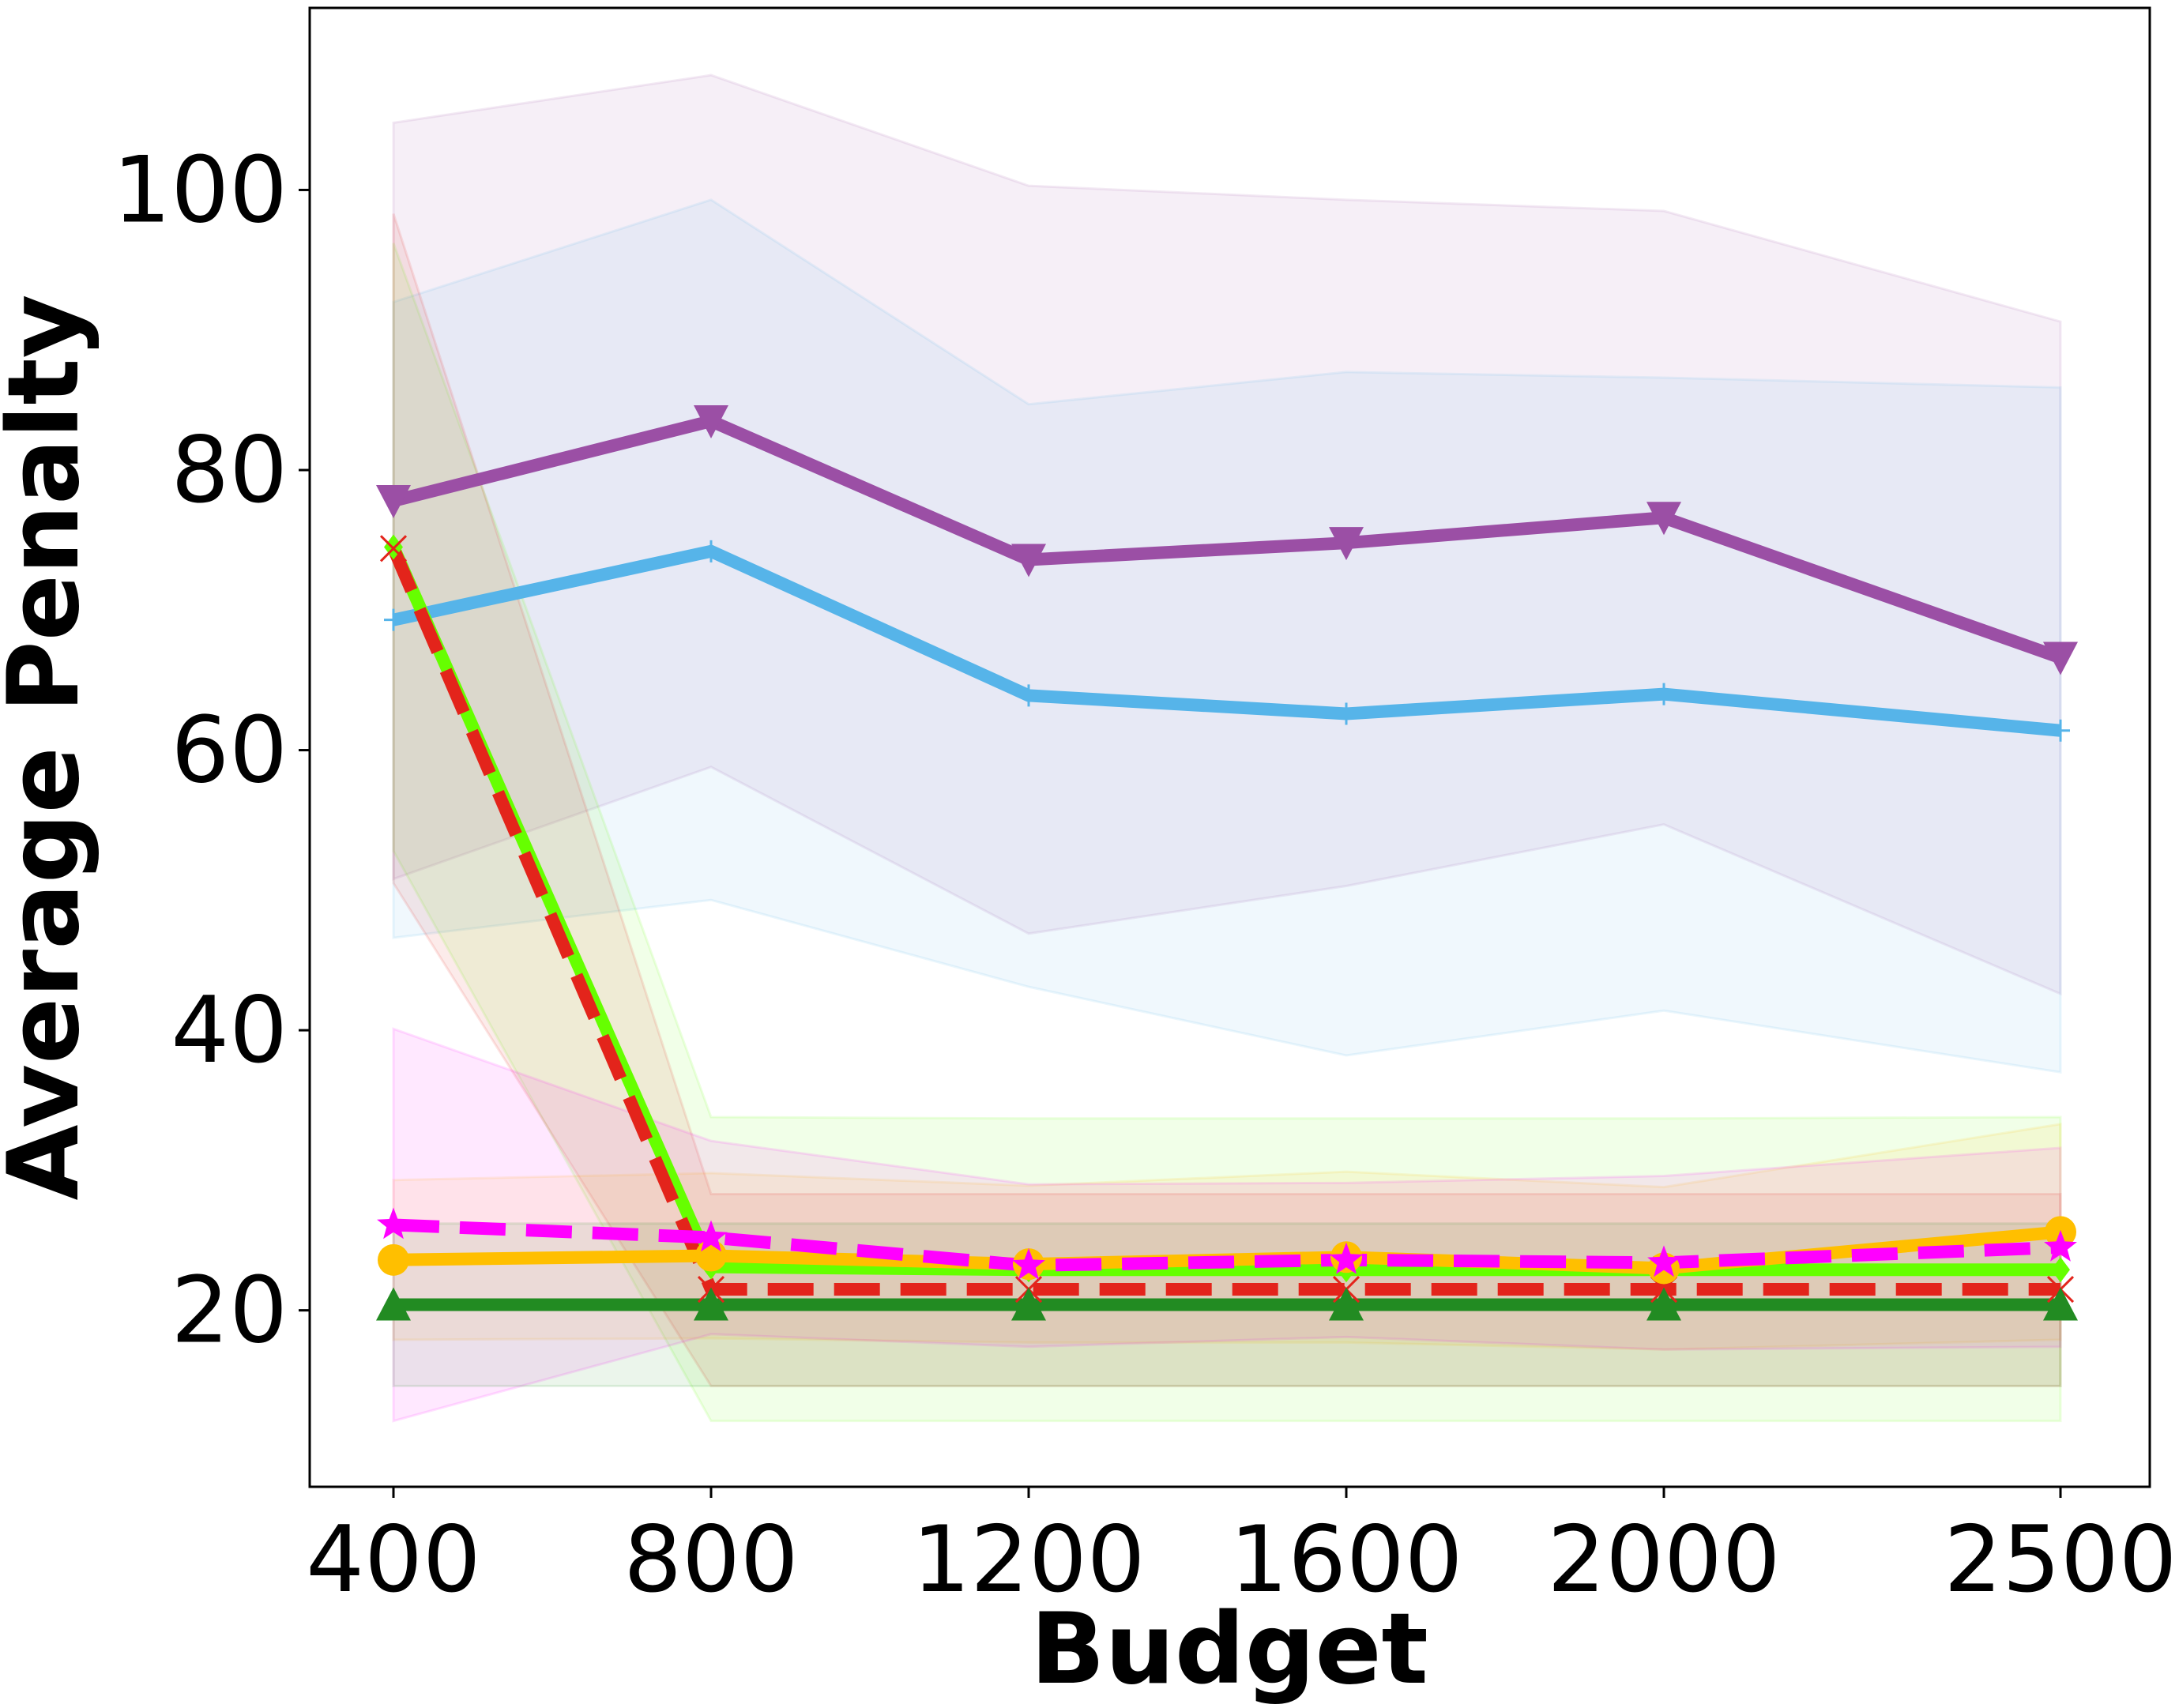 The image size is (2179, 1708). I want to click on y-axis-ticks: 20 40 60 80 100, so click(212, 750).